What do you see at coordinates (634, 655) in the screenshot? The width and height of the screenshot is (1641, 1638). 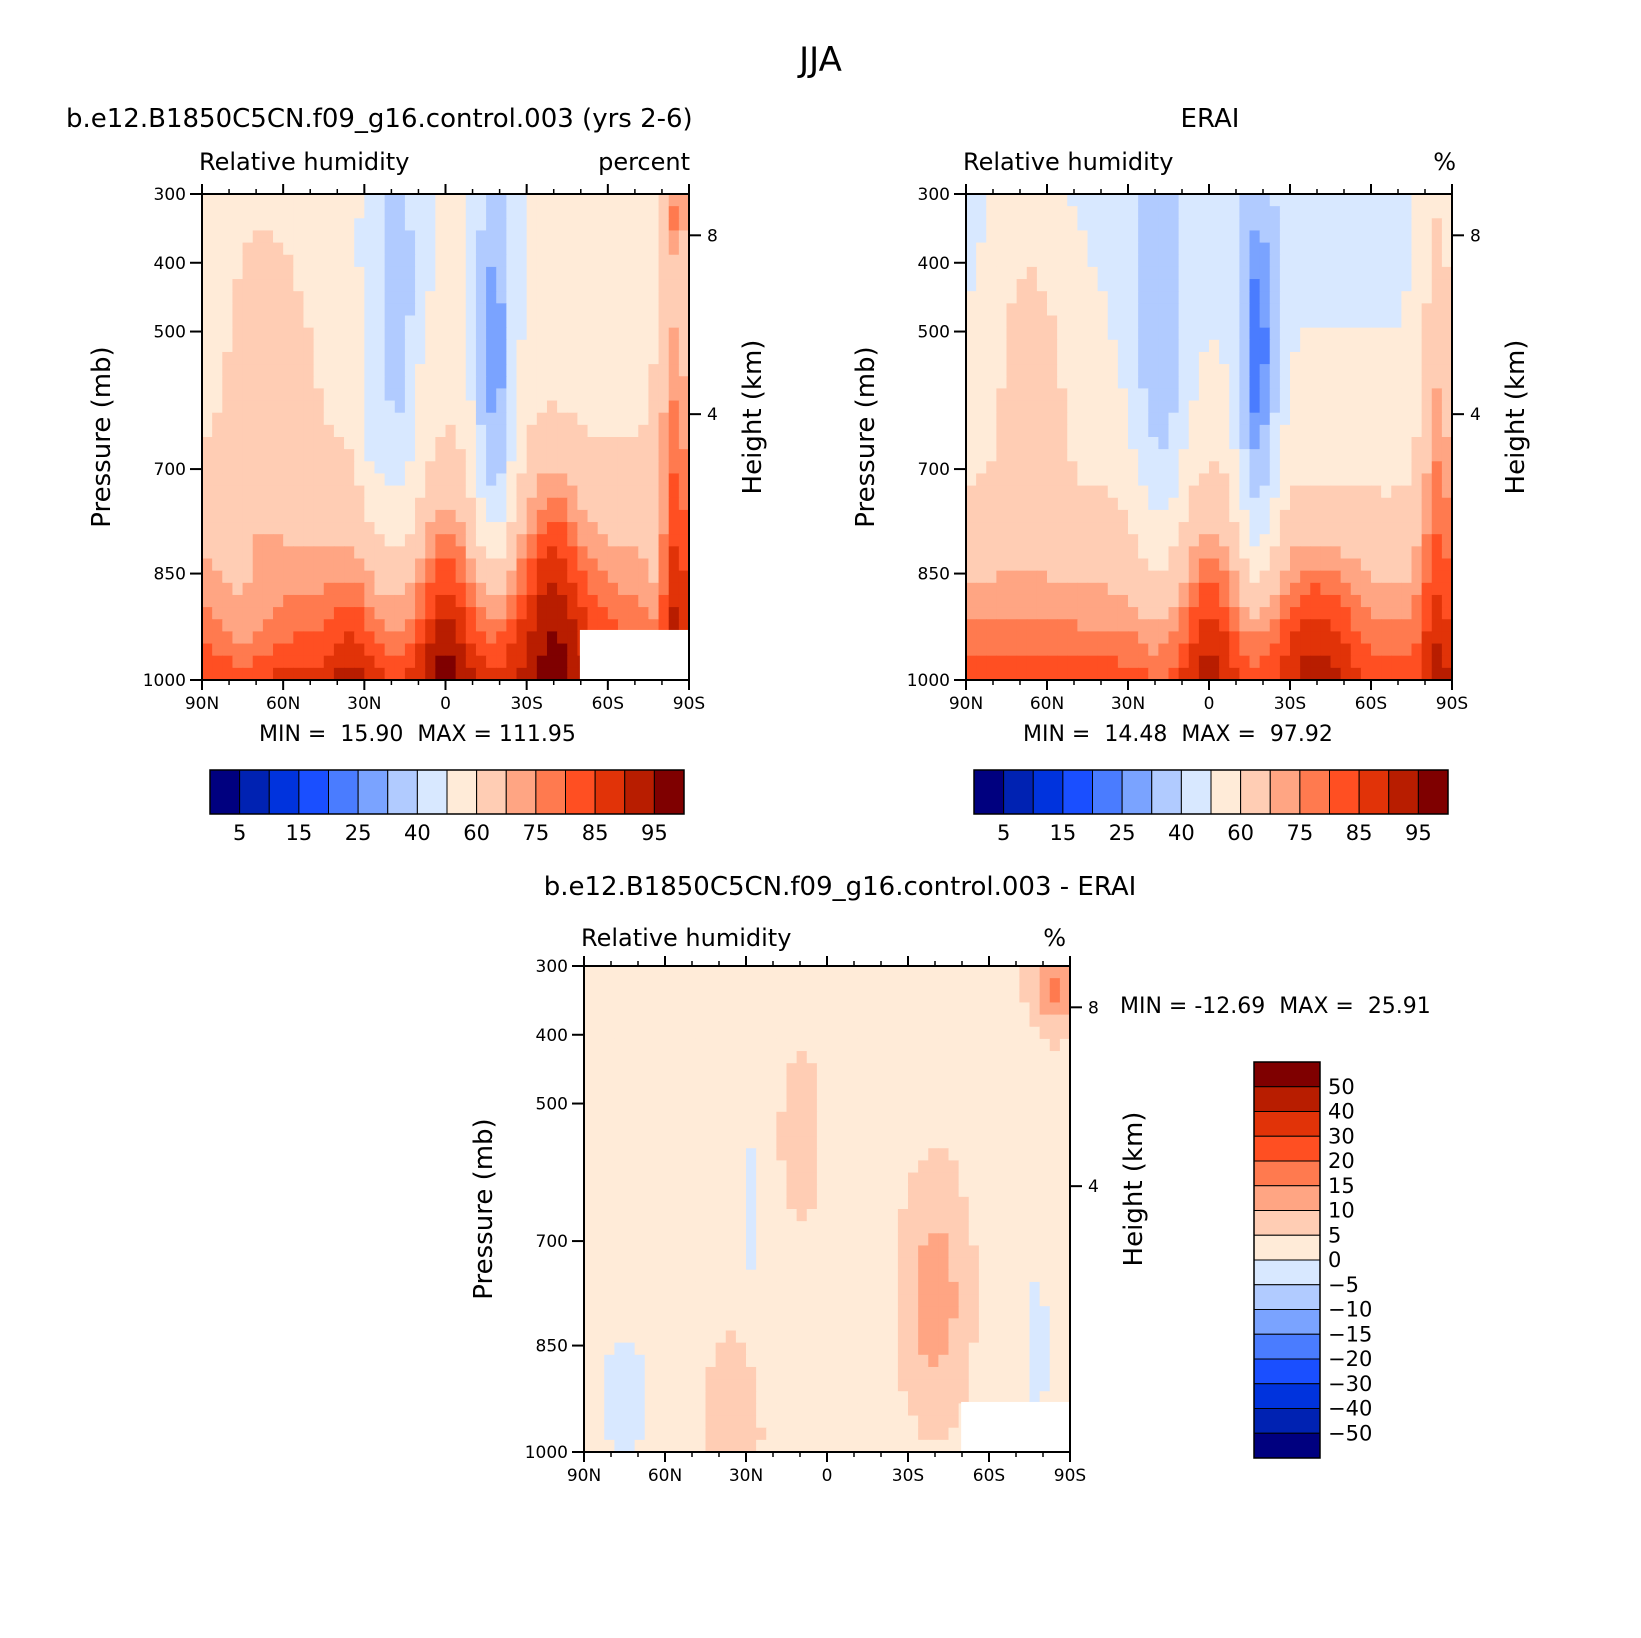 I see `missing-data-mask` at bounding box center [634, 655].